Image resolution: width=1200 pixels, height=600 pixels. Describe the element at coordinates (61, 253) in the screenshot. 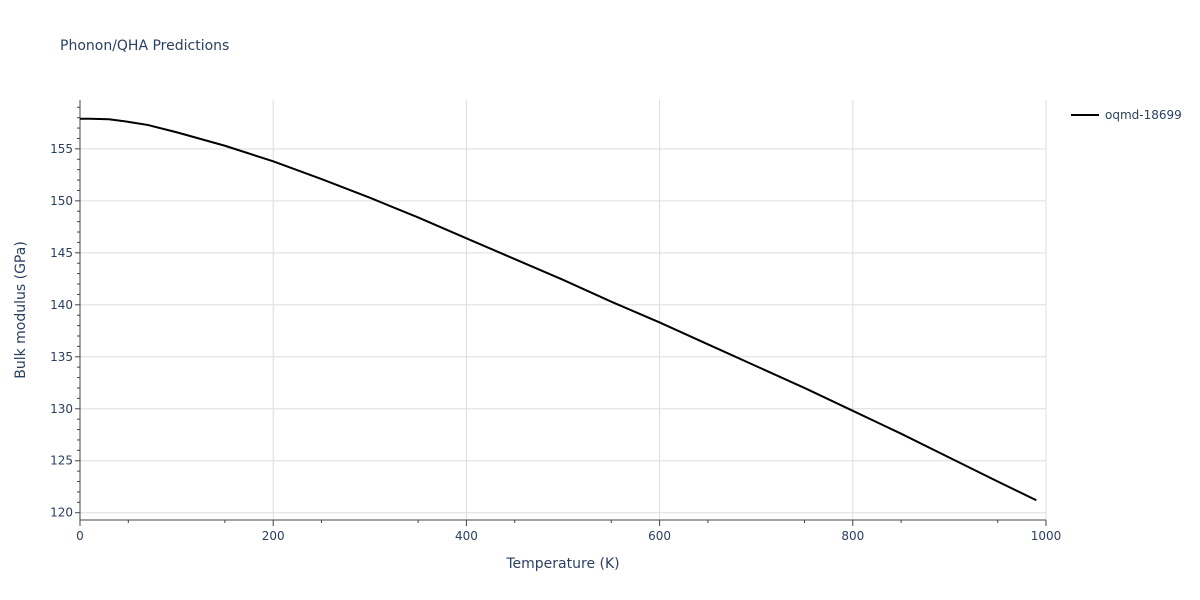

I see `y-tick-label: 145` at that location.